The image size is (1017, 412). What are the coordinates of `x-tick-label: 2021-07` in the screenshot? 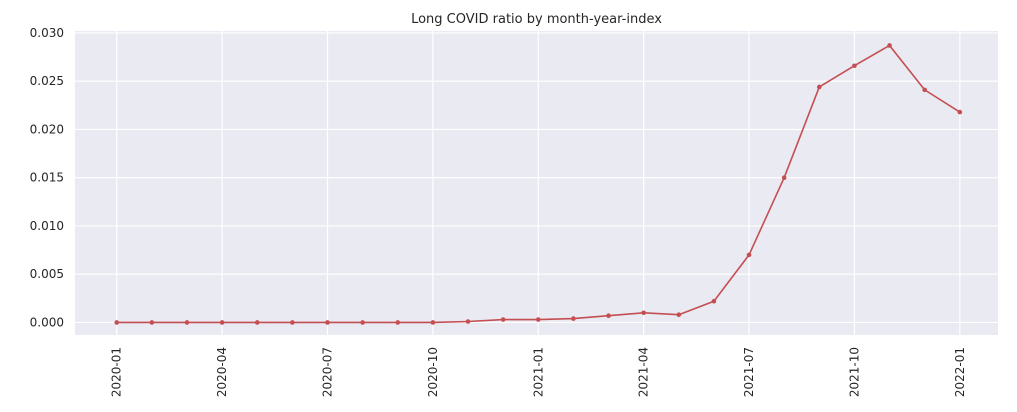 It's located at (749, 372).